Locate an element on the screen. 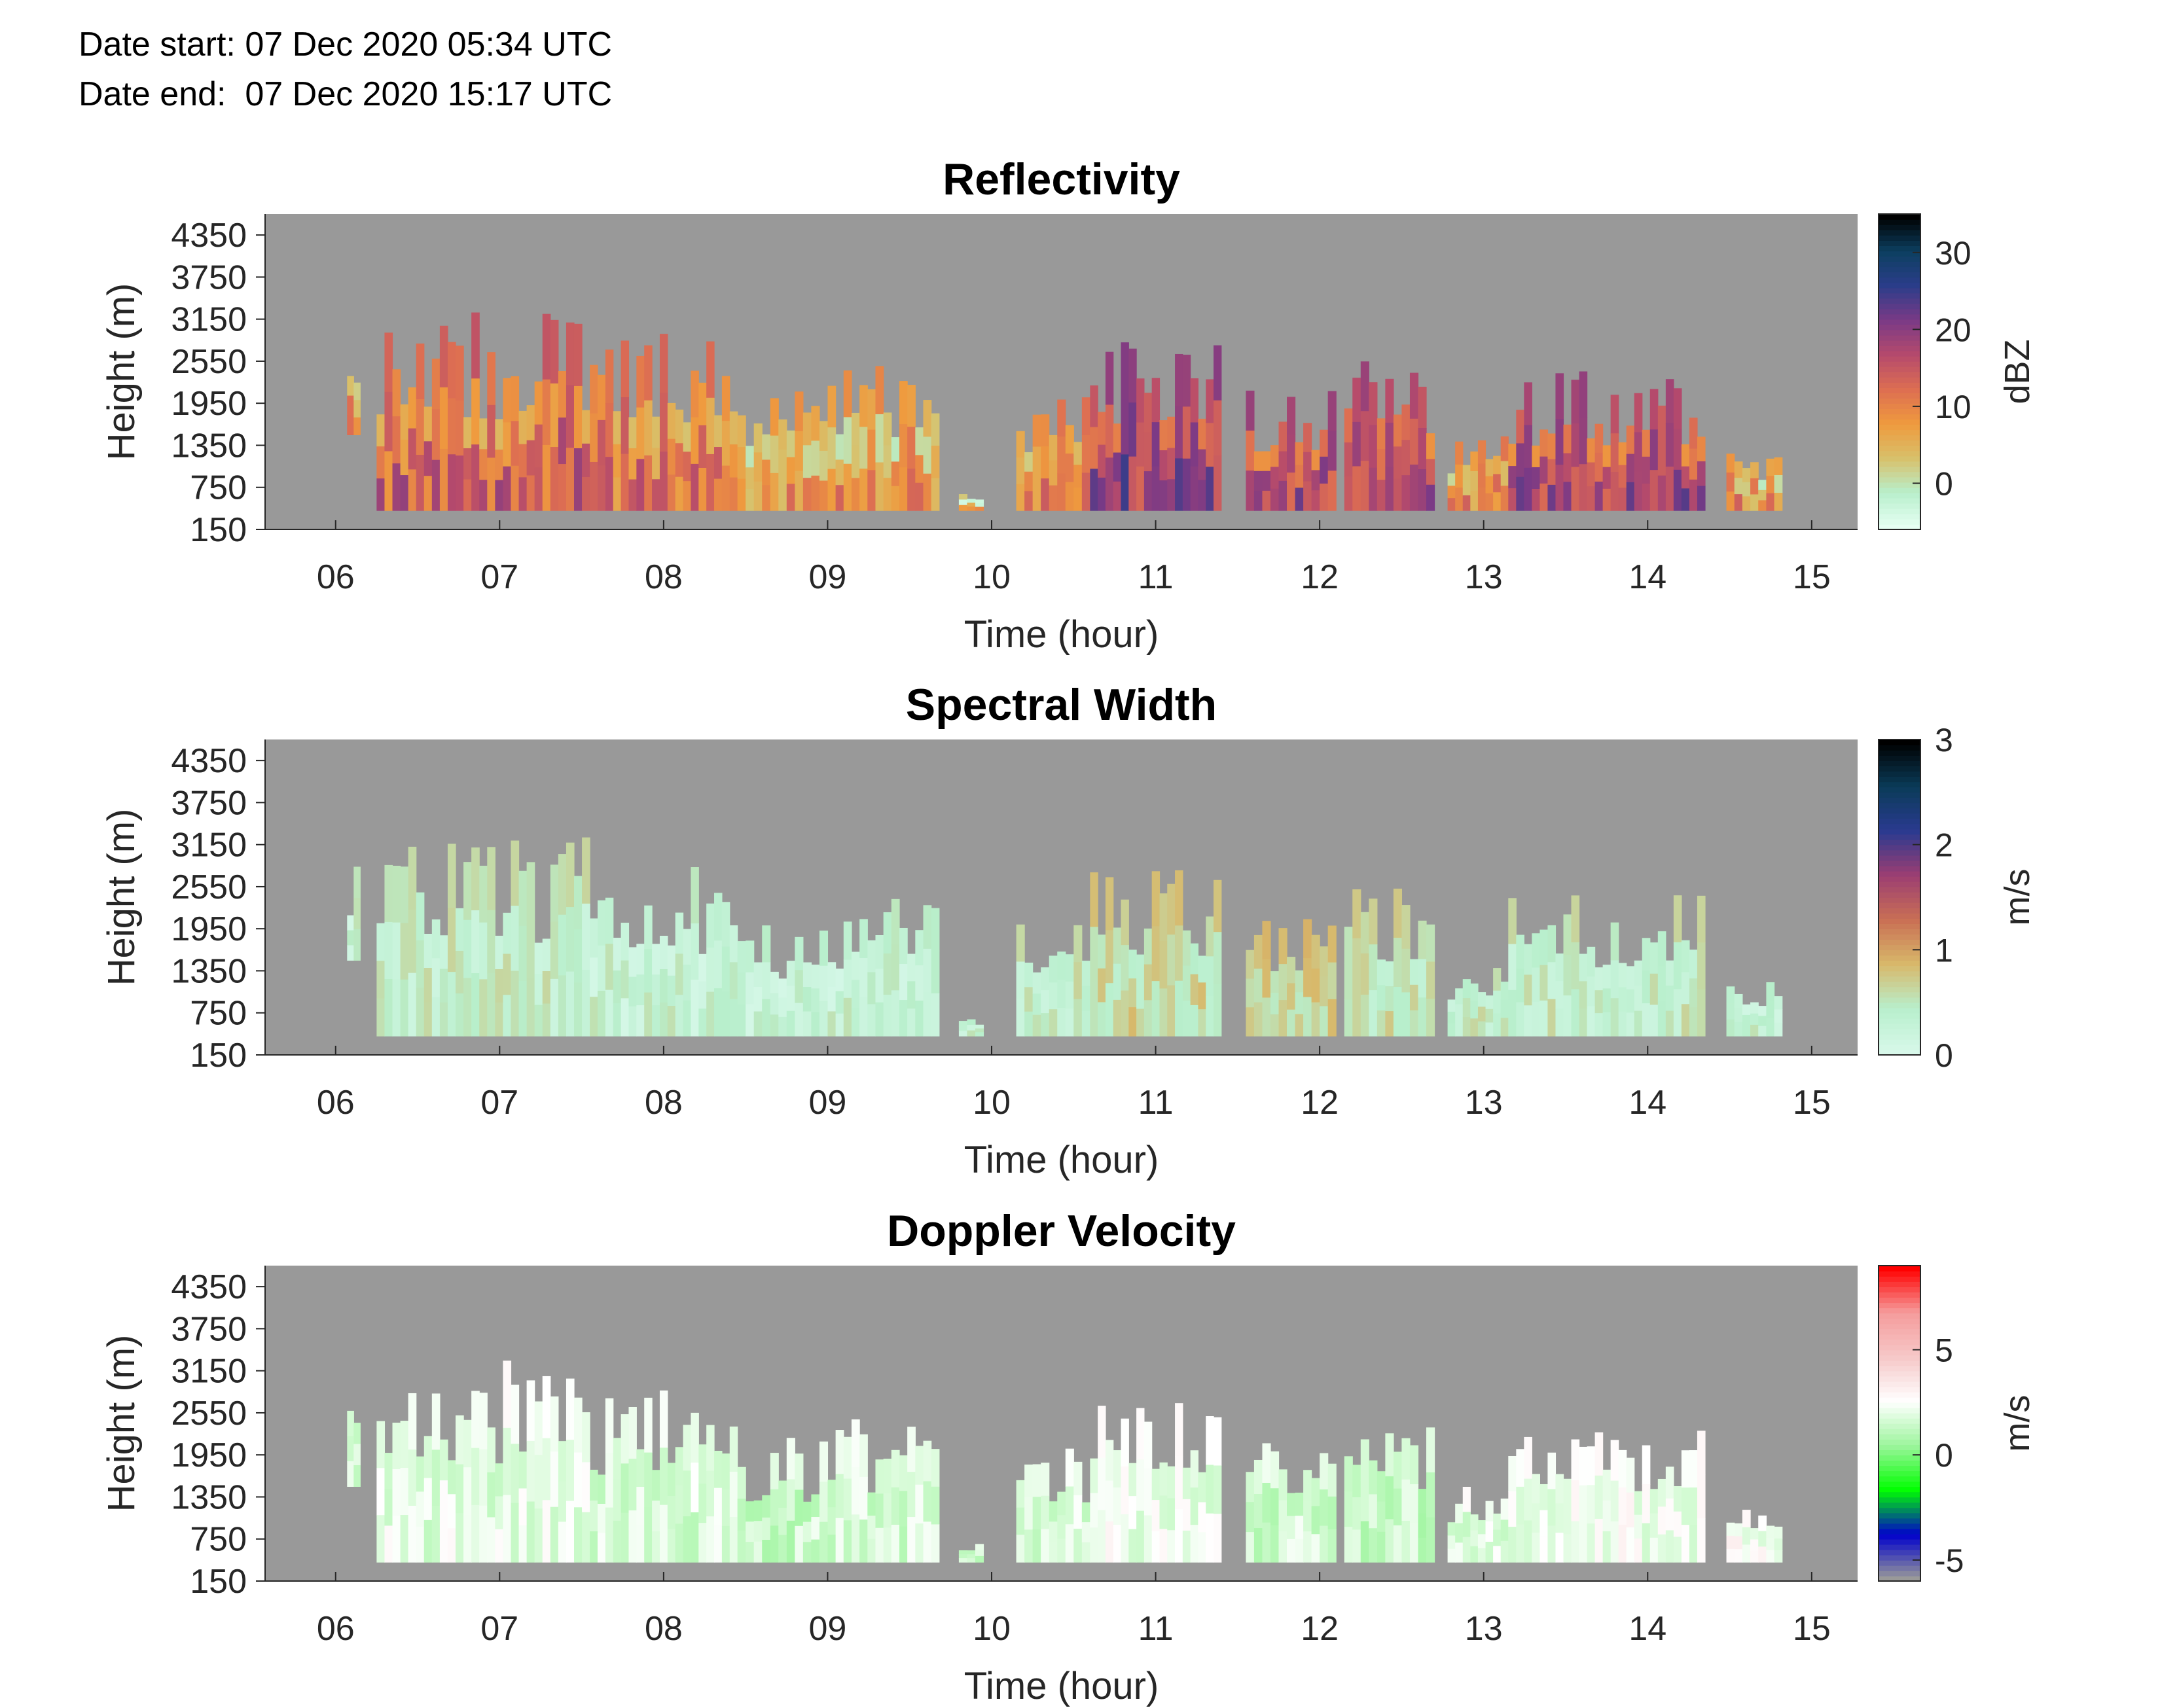  x-tick-label: 15 is located at coordinates (1812, 1629).